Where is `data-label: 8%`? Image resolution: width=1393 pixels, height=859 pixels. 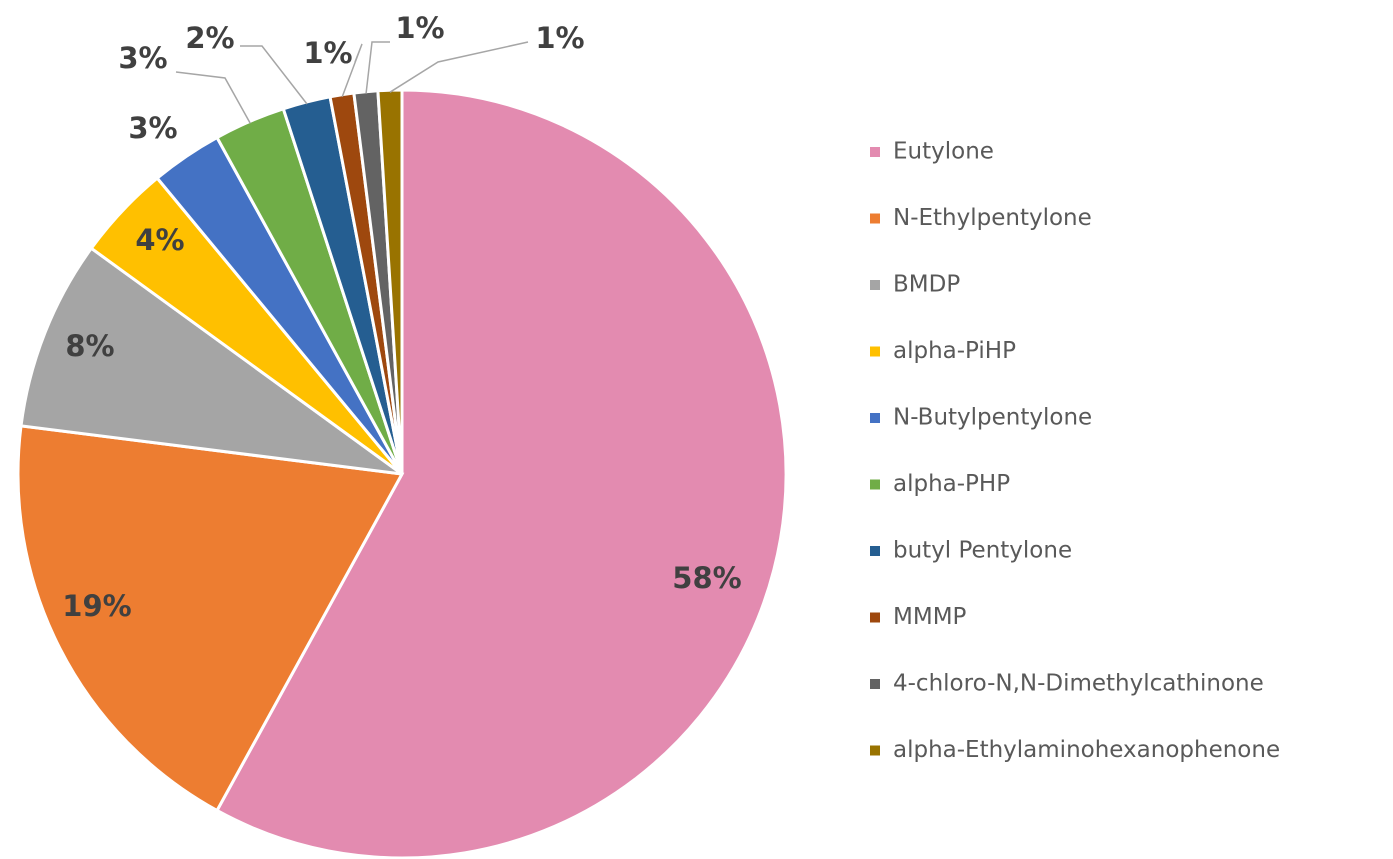 data-label: 8% is located at coordinates (89, 346).